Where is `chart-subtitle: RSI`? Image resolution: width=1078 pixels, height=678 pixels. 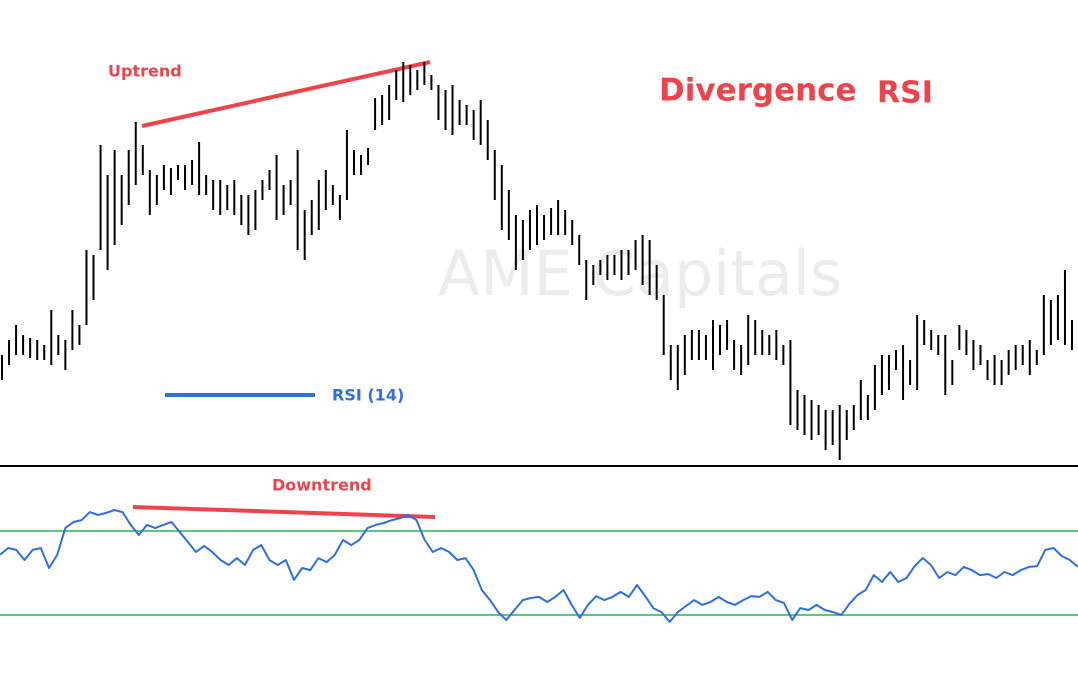 chart-subtitle: RSI is located at coordinates (905, 93).